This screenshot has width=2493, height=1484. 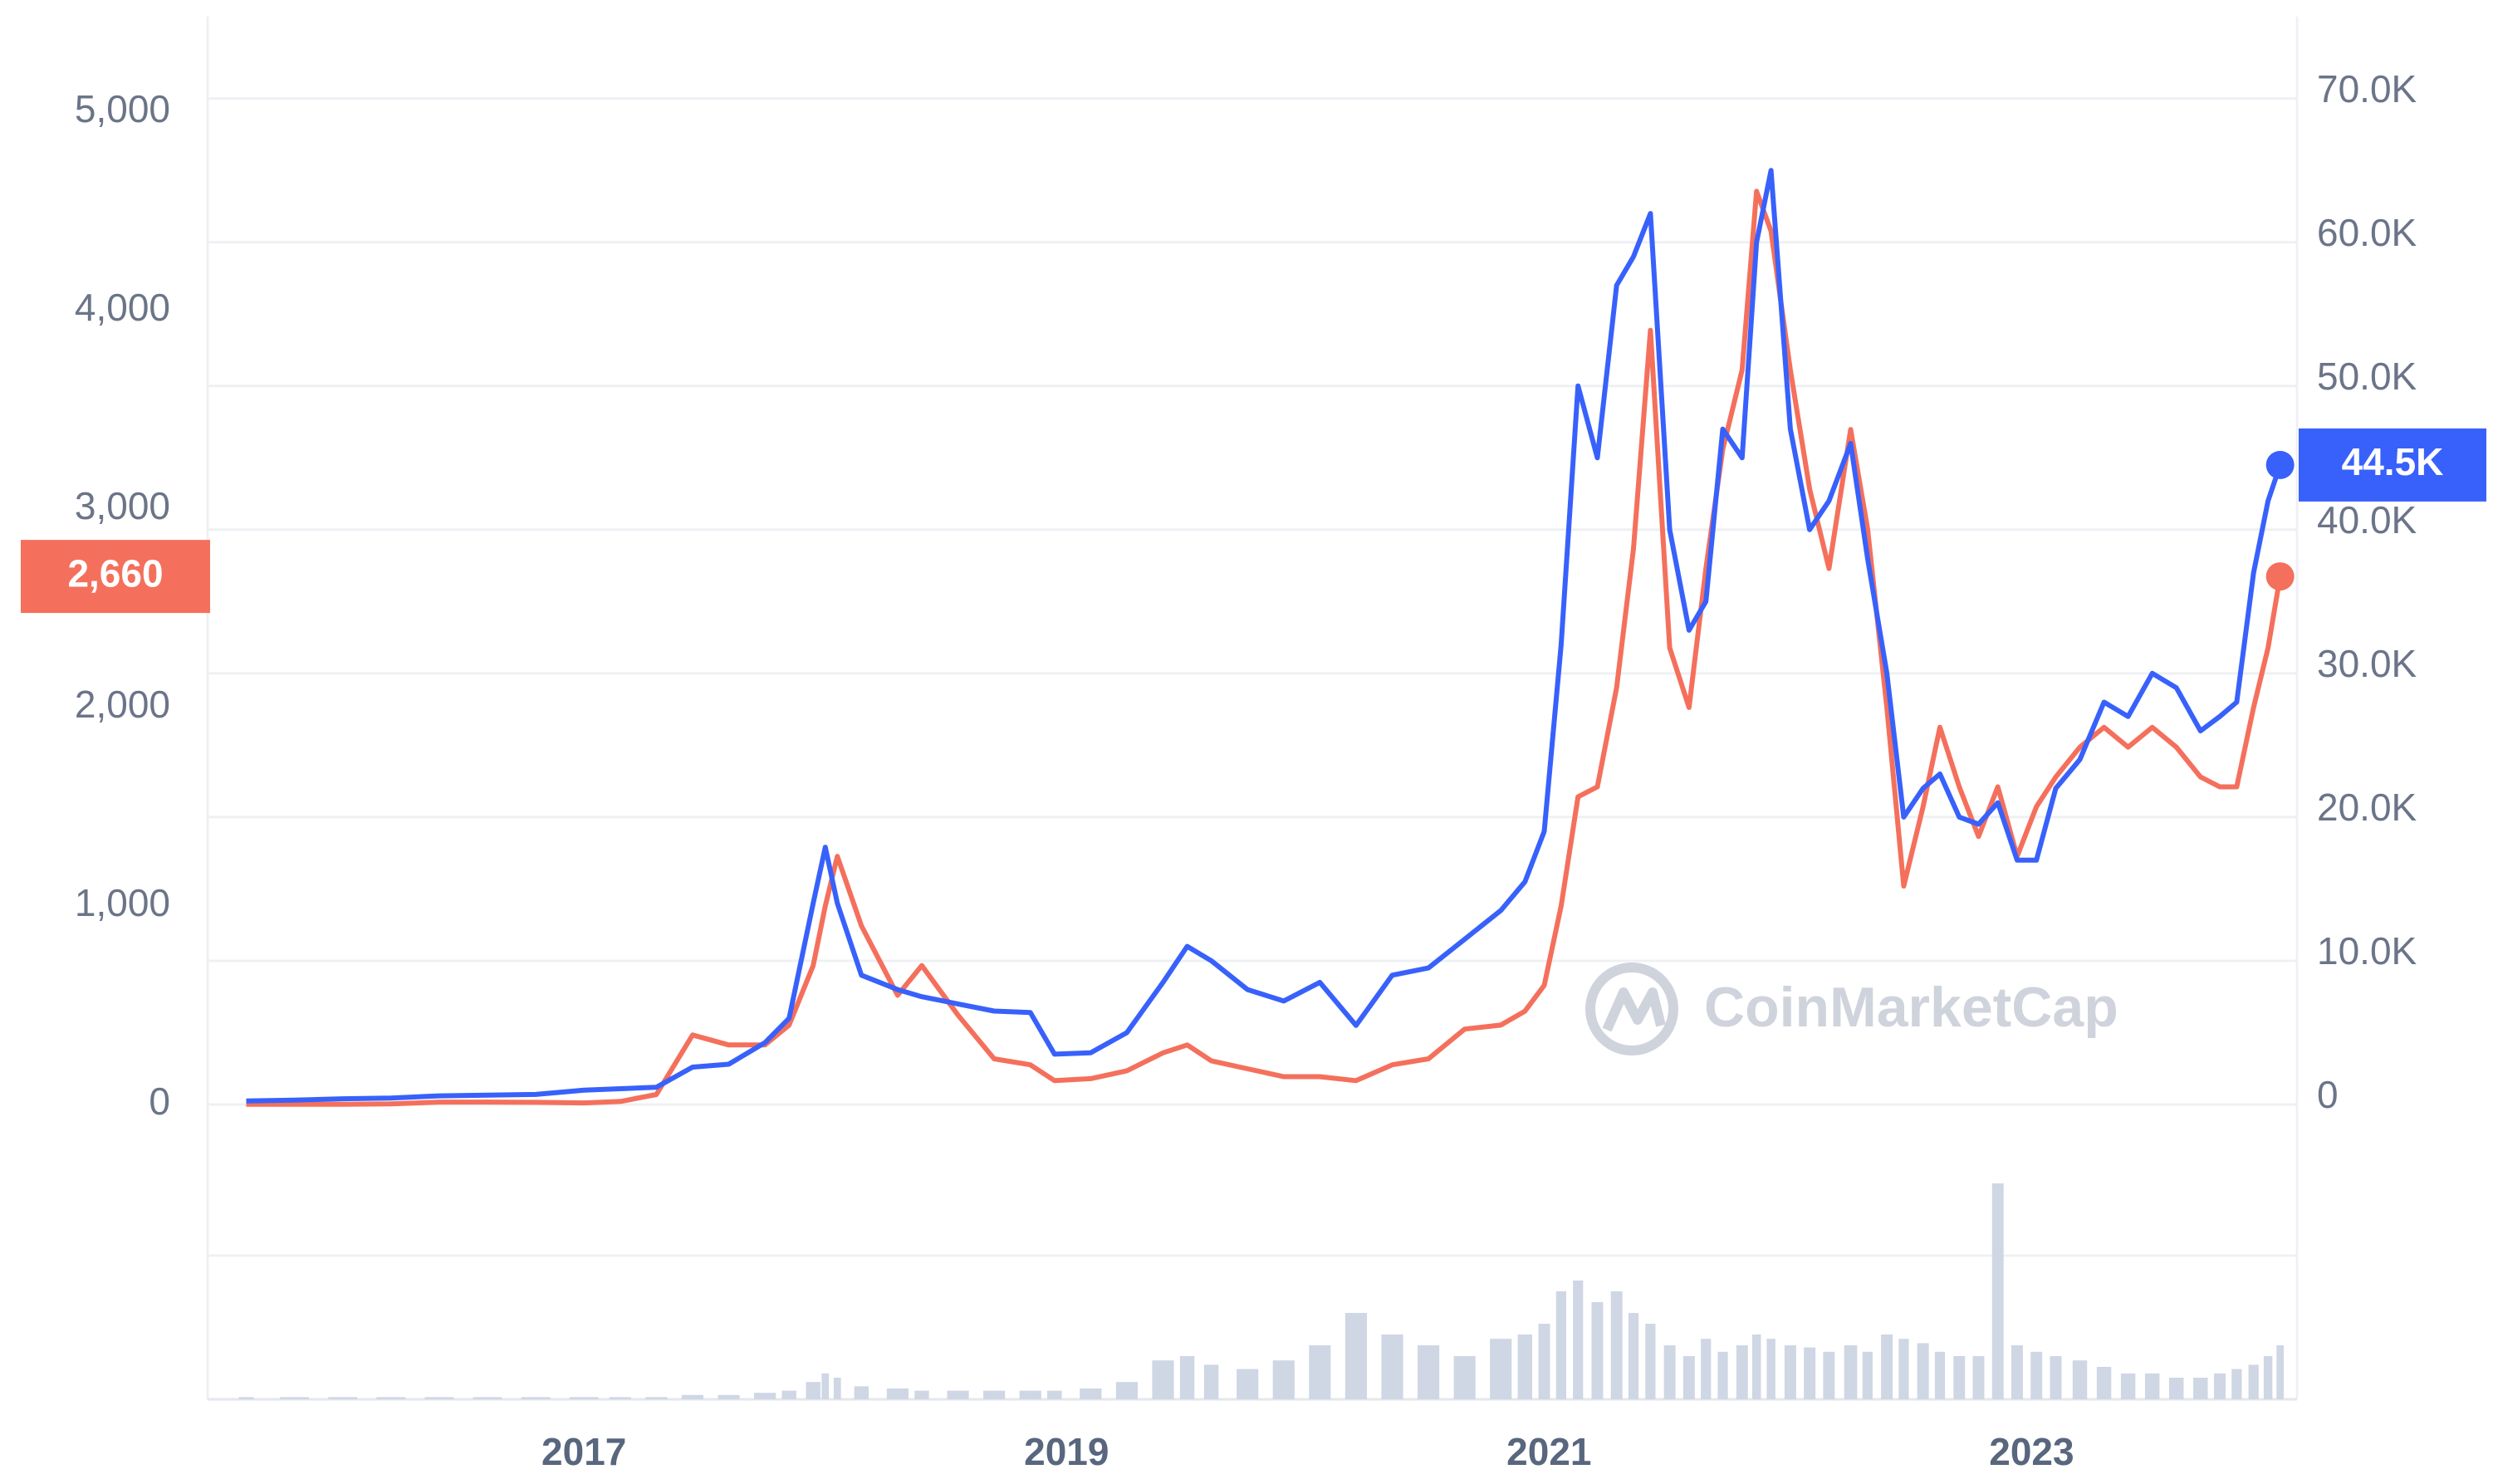 I want to click on last-point, so click(x=2280, y=576).